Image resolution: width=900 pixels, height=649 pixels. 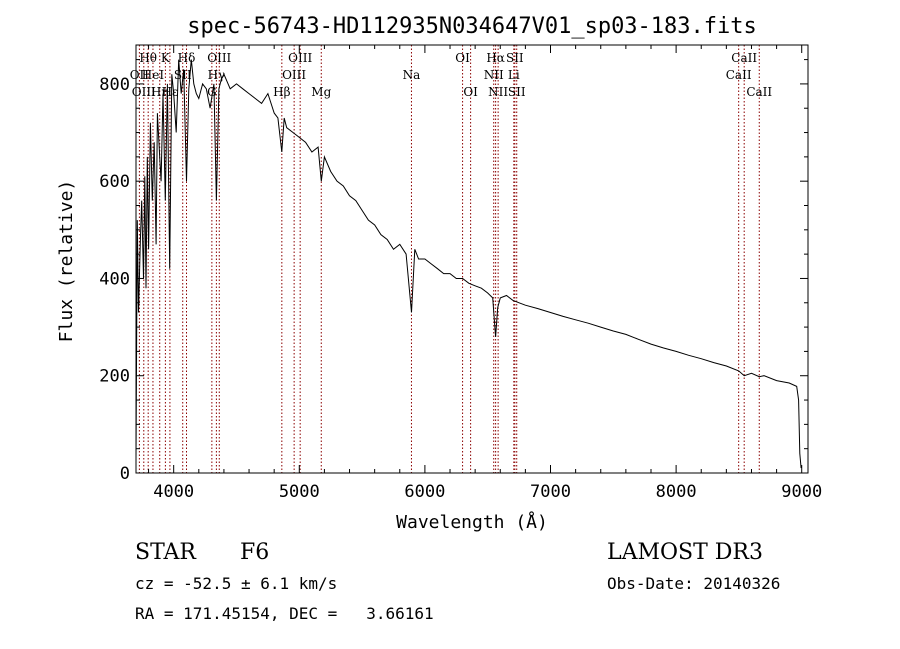 I want to click on line-label: HeI, so click(x=153, y=75).